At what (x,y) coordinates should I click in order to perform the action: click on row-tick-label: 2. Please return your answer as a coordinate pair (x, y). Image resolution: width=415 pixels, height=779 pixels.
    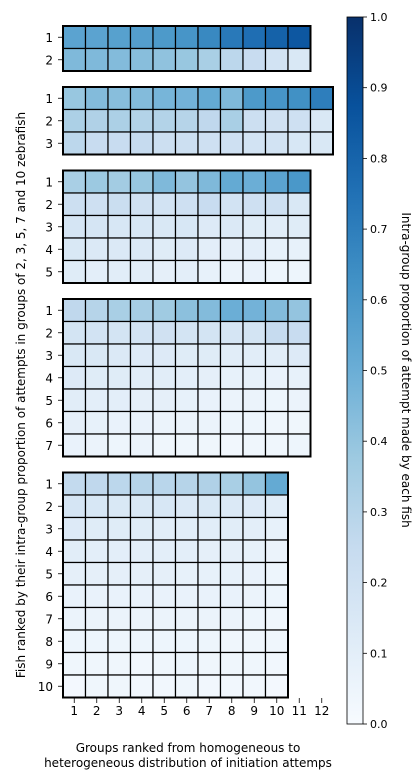
    Looking at the image, I should click on (49, 333).